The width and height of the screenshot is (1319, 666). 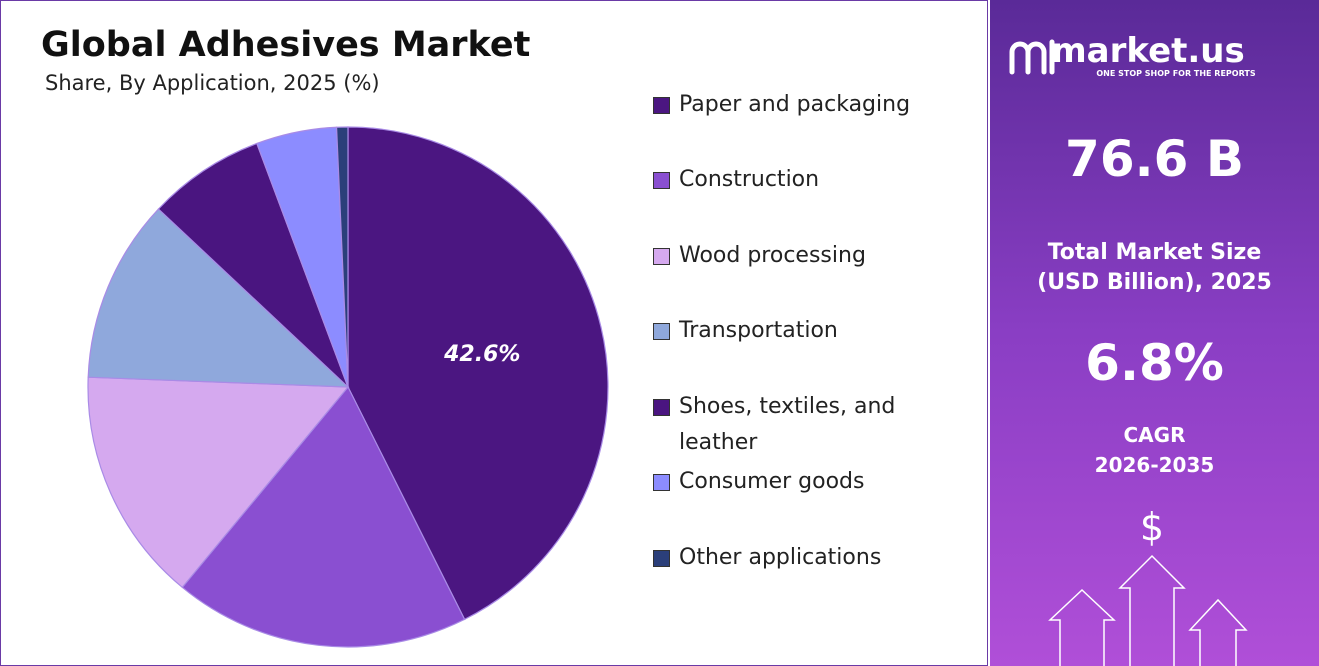 I want to click on legend-item: Shoes, textiles, and leather, so click(x=803, y=425).